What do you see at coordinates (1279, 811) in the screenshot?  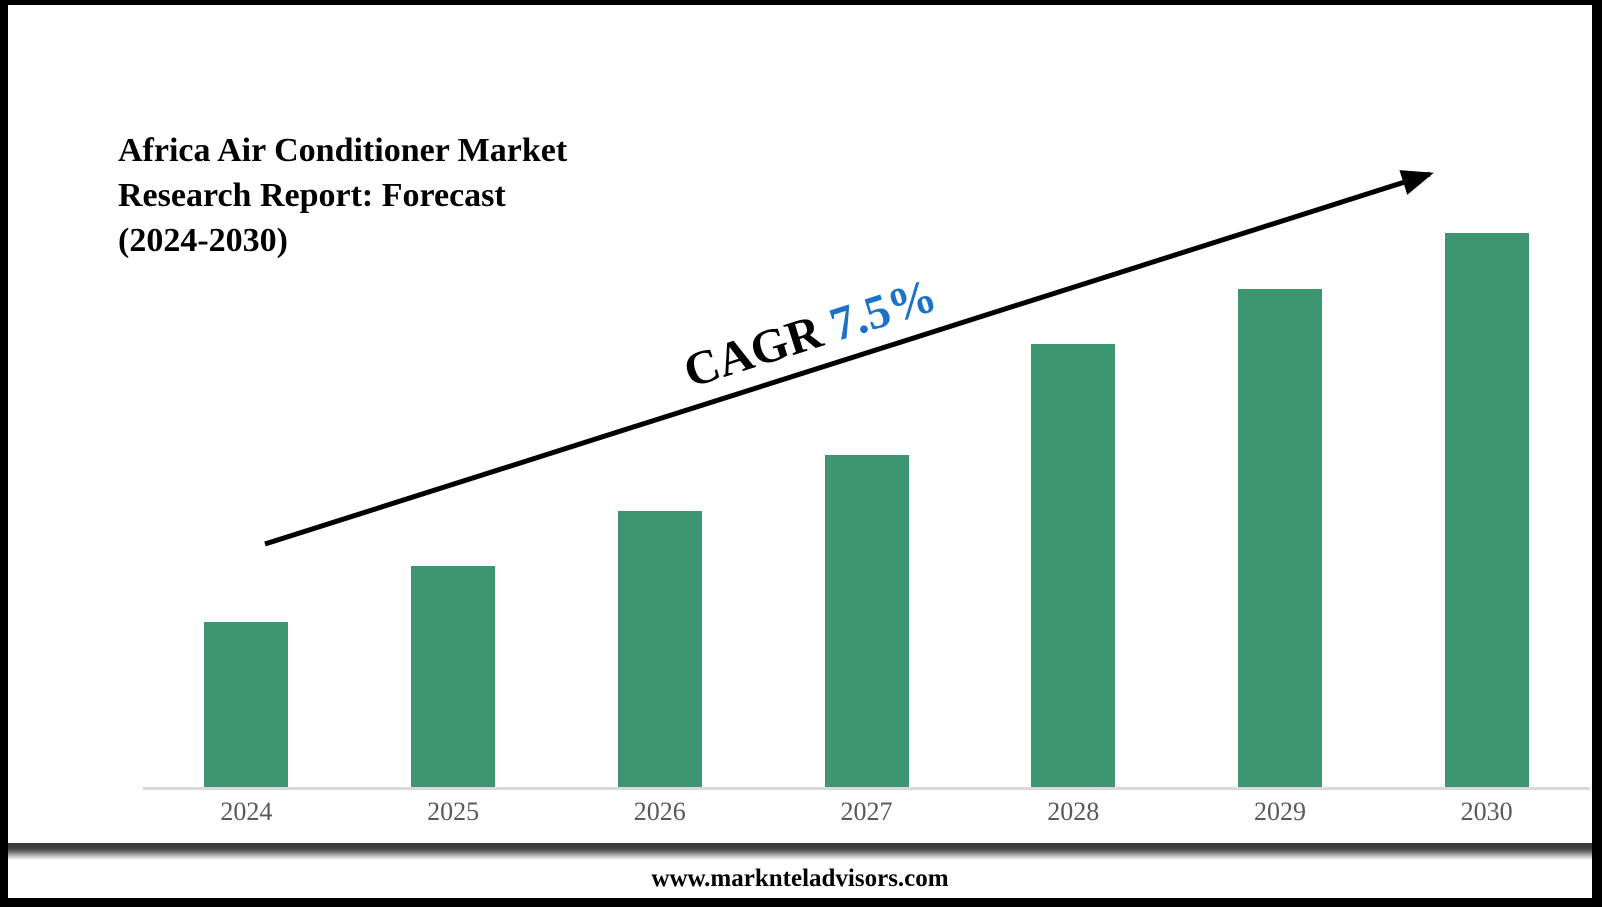 I see `x-tick-2029: 2029` at bounding box center [1279, 811].